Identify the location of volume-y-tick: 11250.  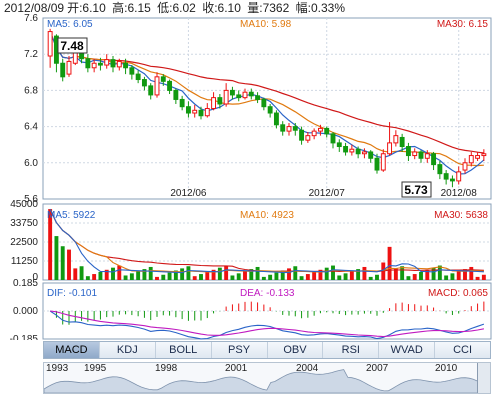
(25, 261).